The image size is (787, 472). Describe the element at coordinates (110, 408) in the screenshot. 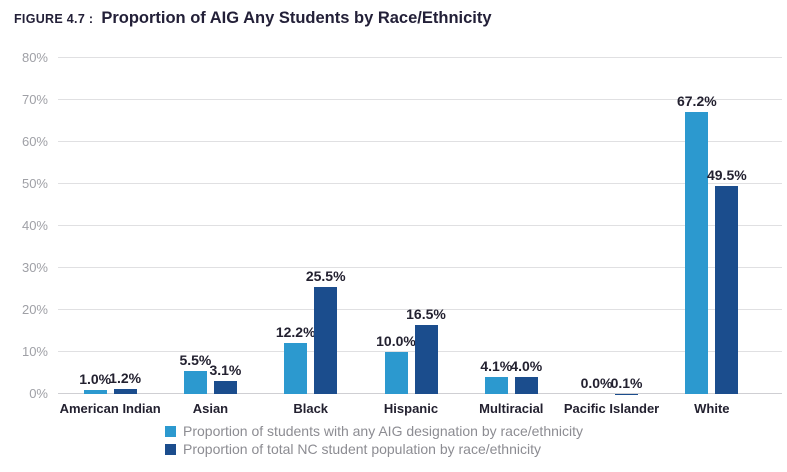

I see `x-axis-label-american-indian: American Indian` at that location.